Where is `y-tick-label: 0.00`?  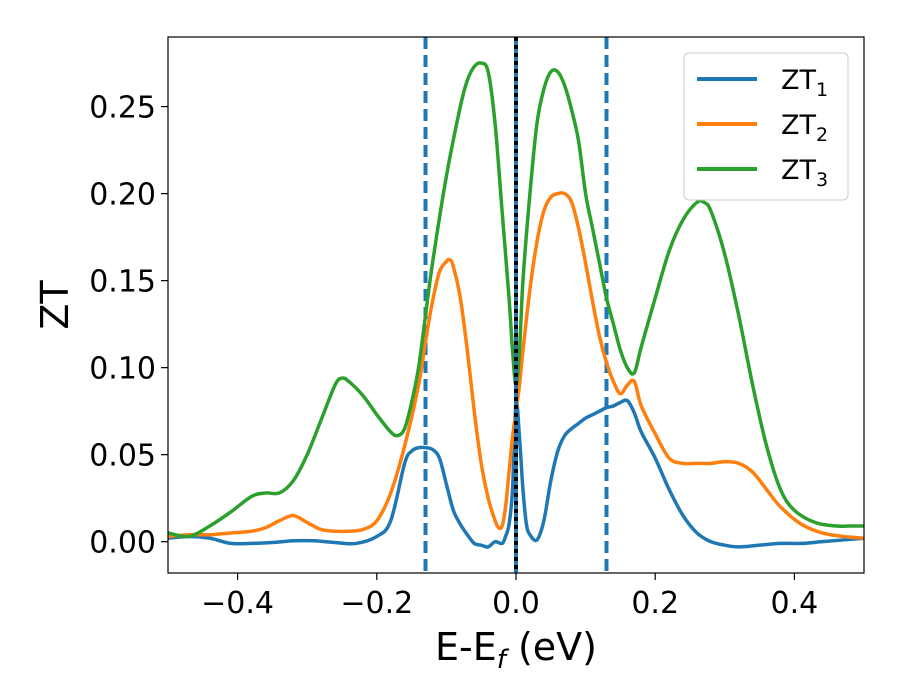 y-tick-label: 0.00 is located at coordinates (122, 543).